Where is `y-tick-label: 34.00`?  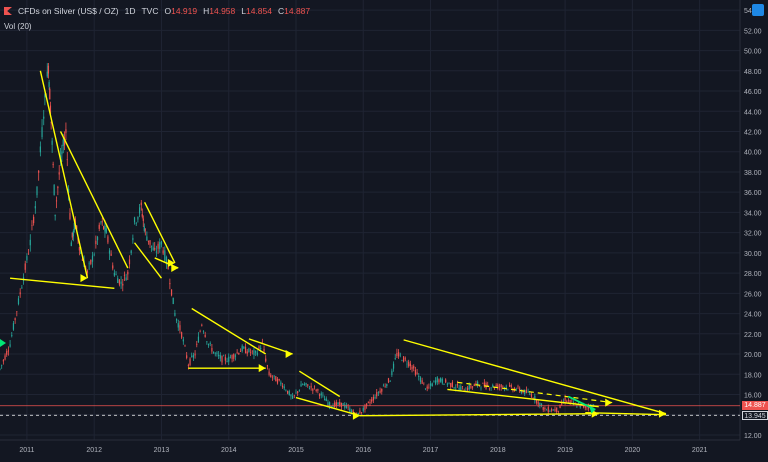 y-tick-label: 34.00 is located at coordinates (753, 213).